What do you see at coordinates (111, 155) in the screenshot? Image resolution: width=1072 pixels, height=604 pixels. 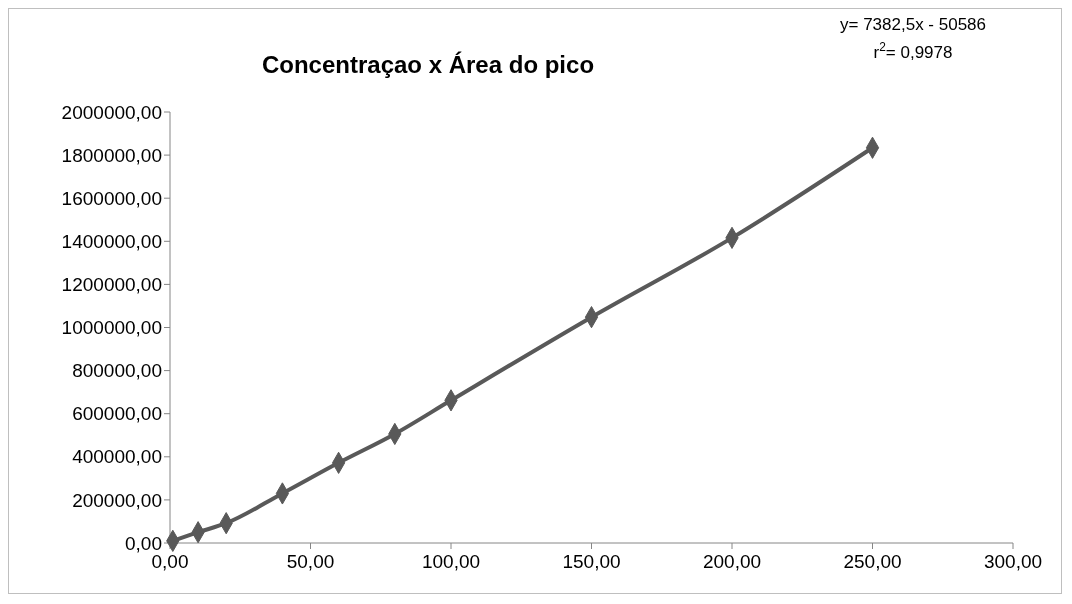 I see `y-tick-label: 1800000,00` at bounding box center [111, 155].